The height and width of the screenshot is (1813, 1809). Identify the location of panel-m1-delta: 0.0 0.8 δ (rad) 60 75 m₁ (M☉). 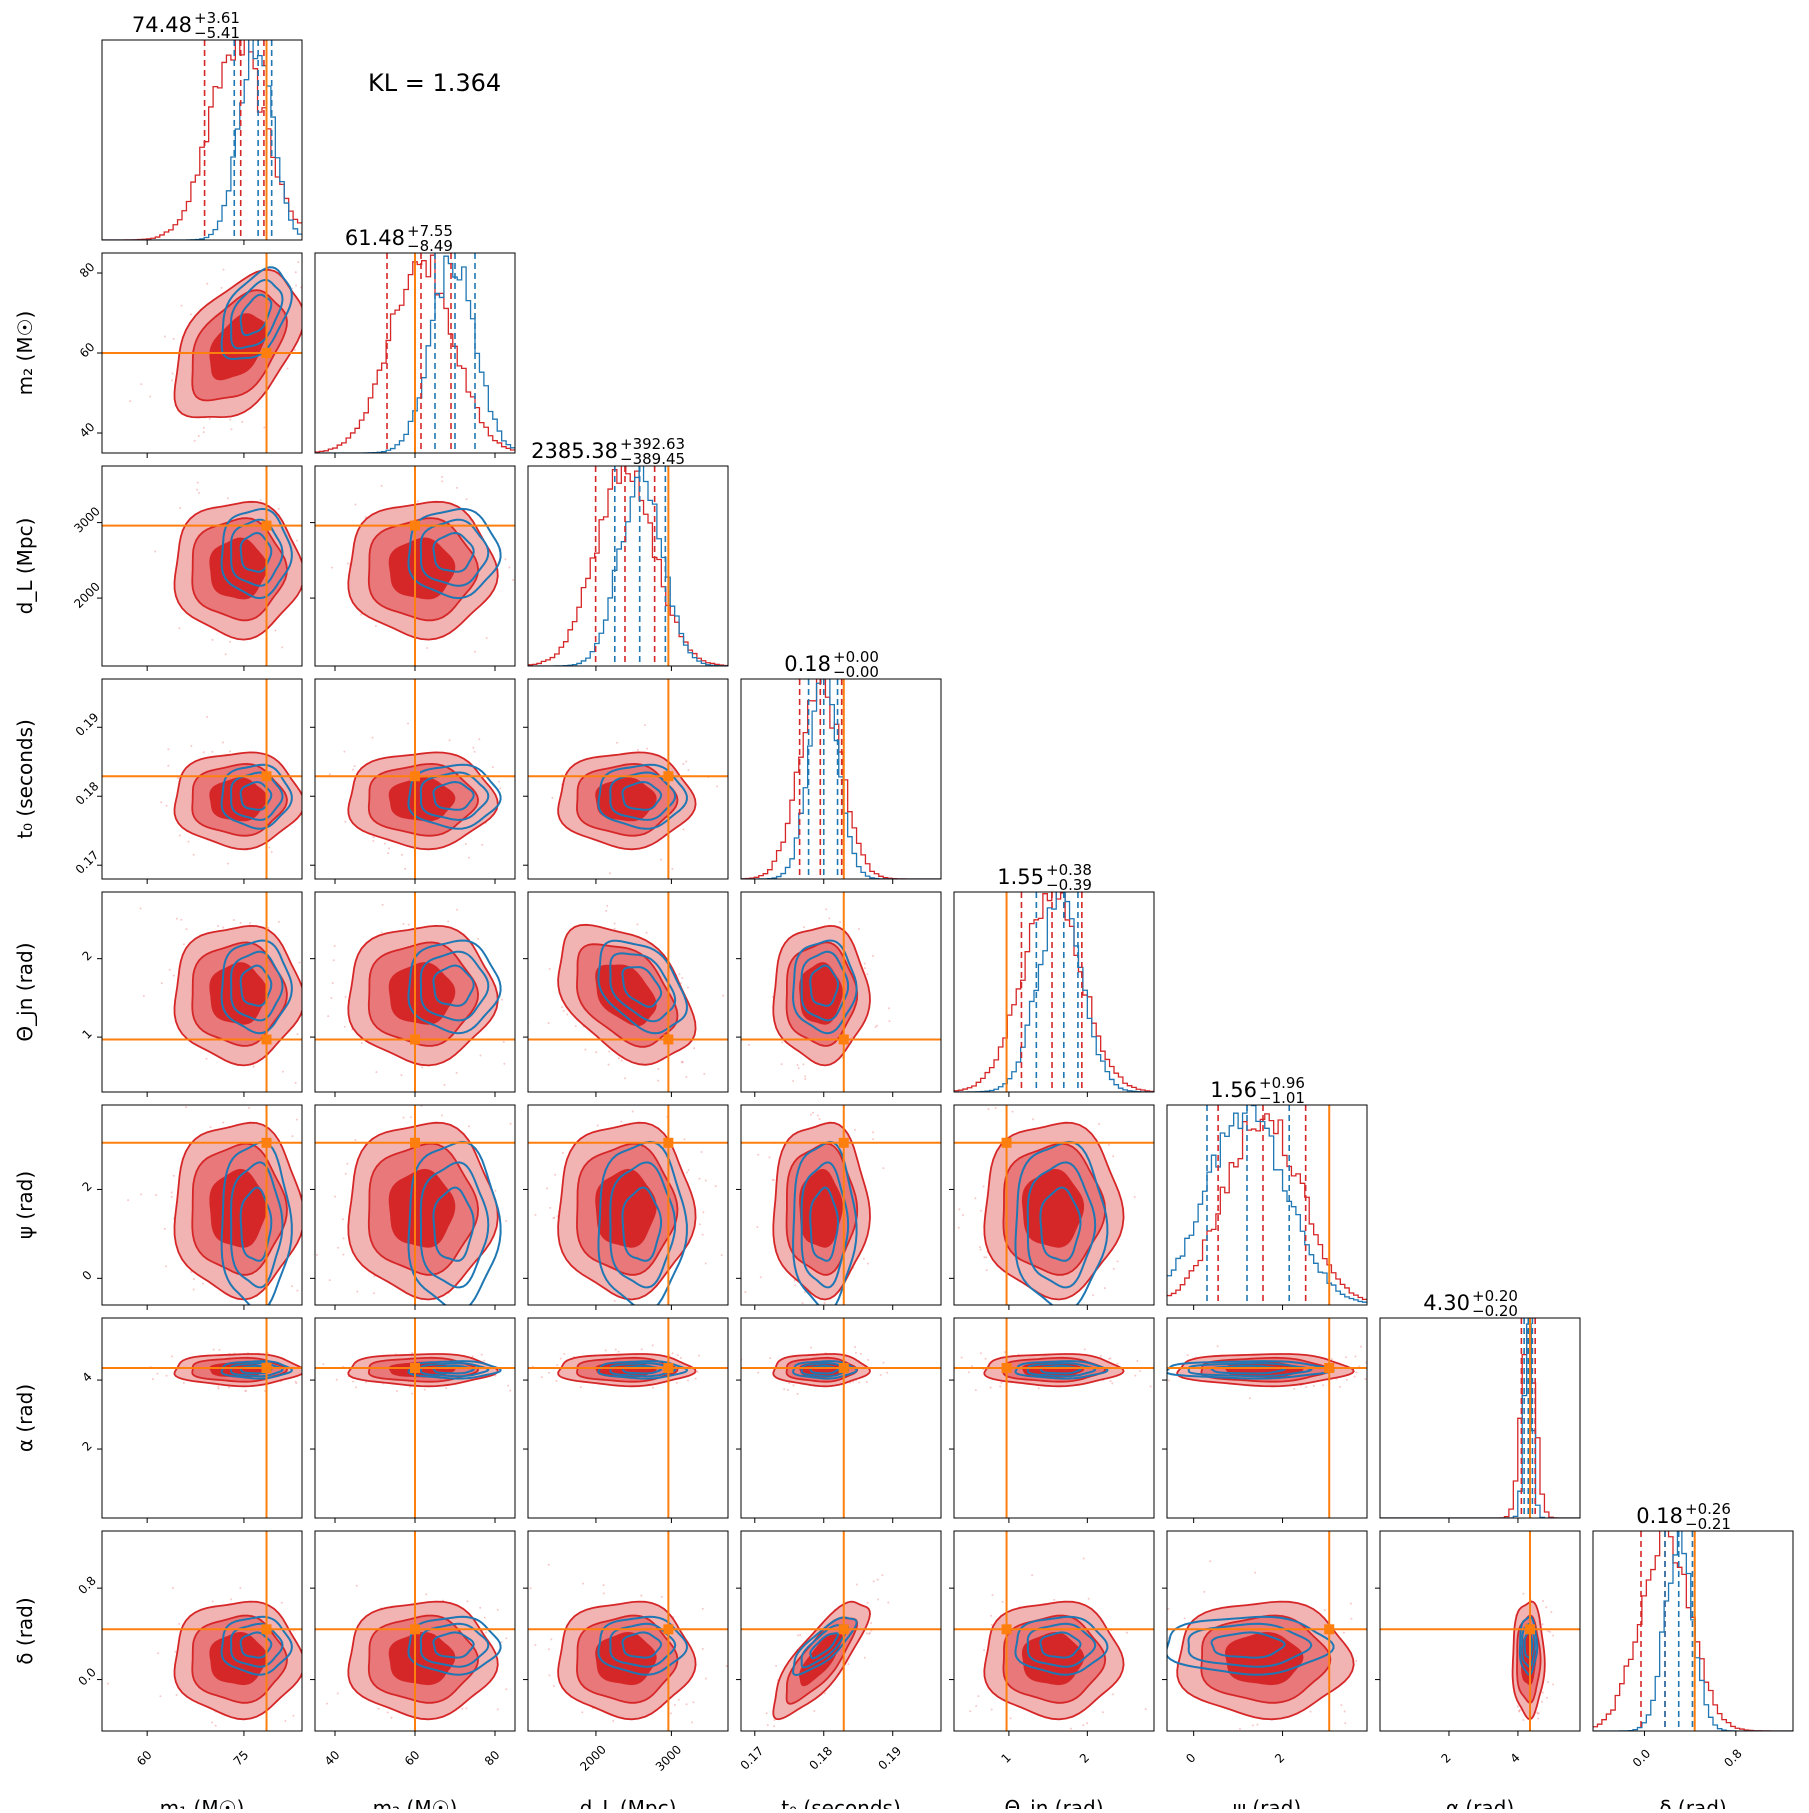
(158, 1671).